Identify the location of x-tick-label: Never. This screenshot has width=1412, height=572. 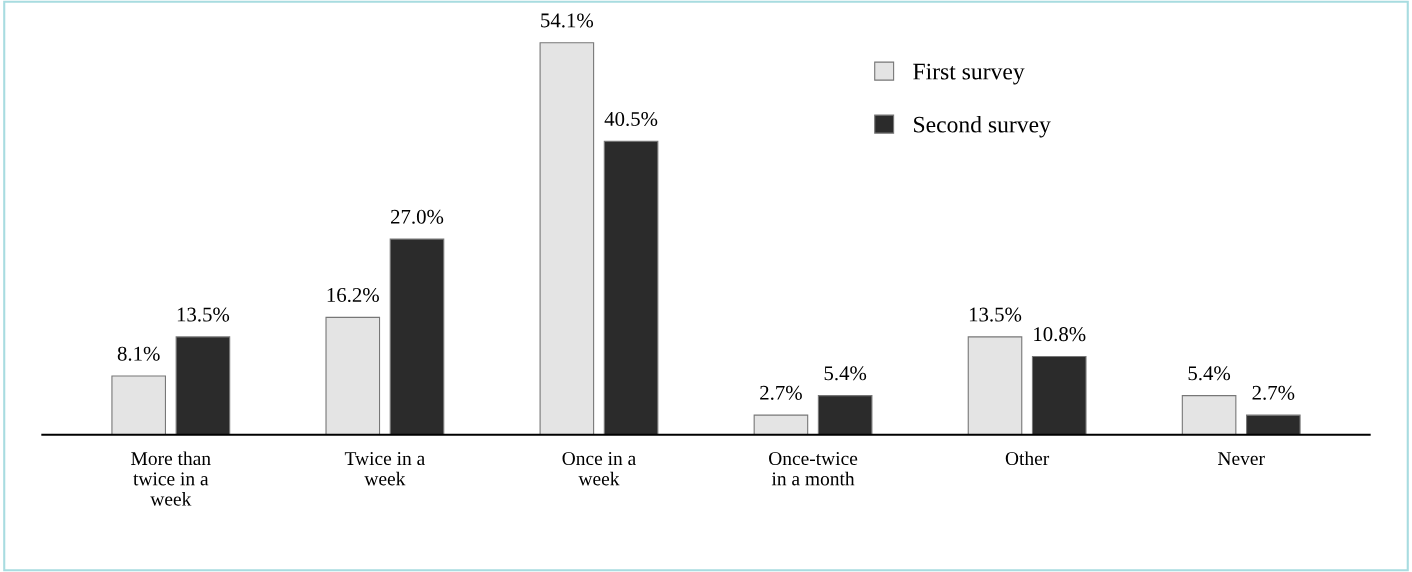
(1241, 459).